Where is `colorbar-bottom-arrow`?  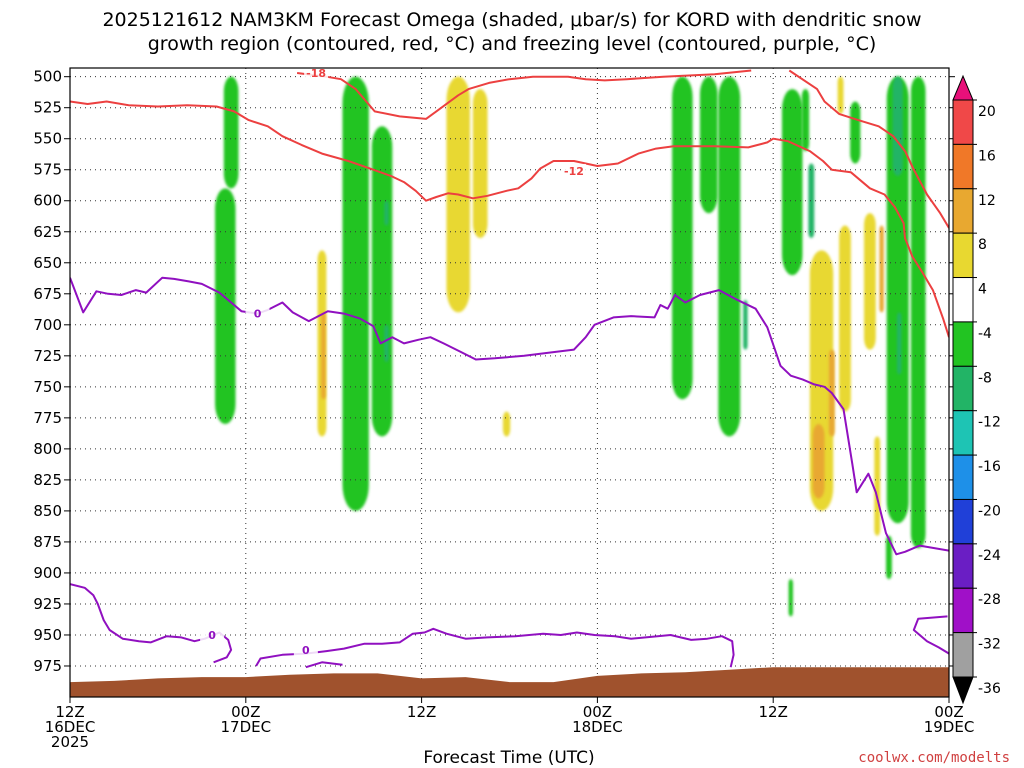 colorbar-bottom-arrow is located at coordinates (963, 690).